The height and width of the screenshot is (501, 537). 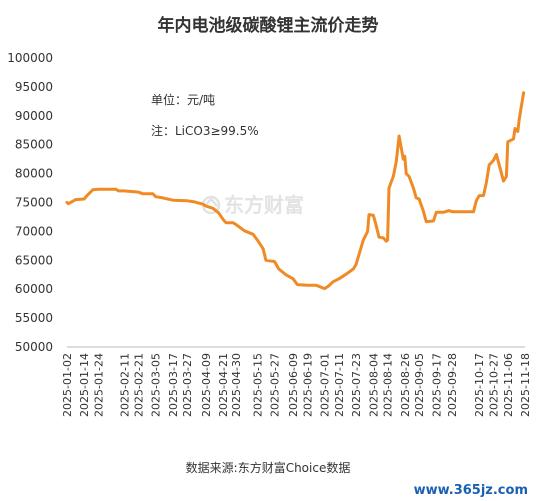 I want to click on site-url: www.365jz.com, so click(x=471, y=490).